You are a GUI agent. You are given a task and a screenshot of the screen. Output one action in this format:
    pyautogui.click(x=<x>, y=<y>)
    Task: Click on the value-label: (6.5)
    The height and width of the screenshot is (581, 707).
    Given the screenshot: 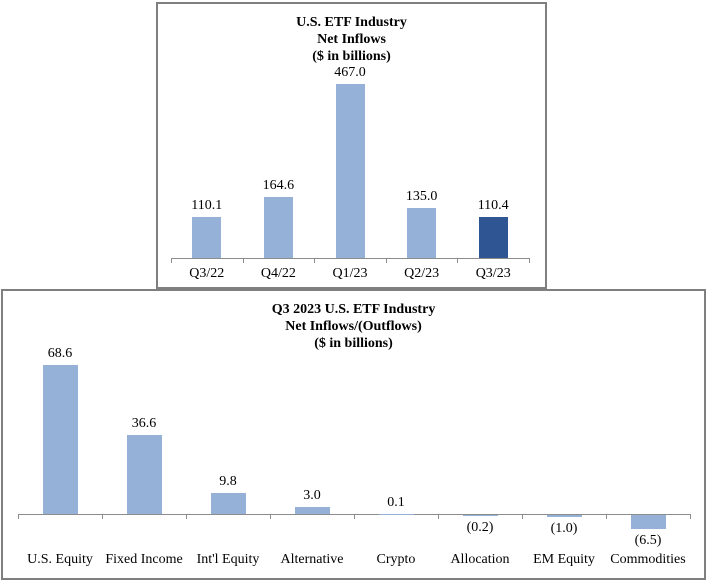 What is the action you would take?
    pyautogui.click(x=648, y=541)
    